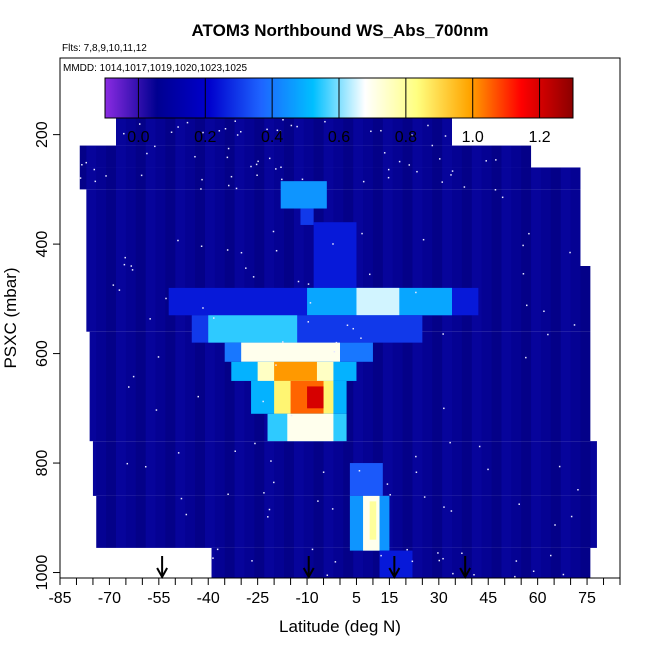 The image size is (650, 650). What do you see at coordinates (473, 137) in the screenshot?
I see `colorbar-tick-label: 1.0` at bounding box center [473, 137].